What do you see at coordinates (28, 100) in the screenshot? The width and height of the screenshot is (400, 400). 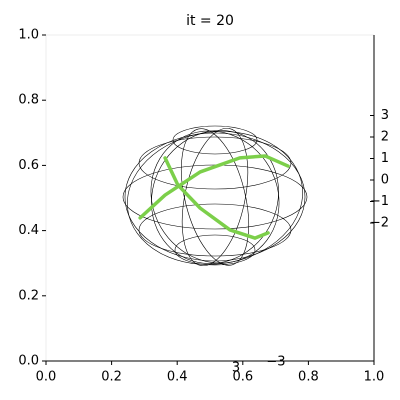 I see `y-tick-label: 0.8` at bounding box center [28, 100].